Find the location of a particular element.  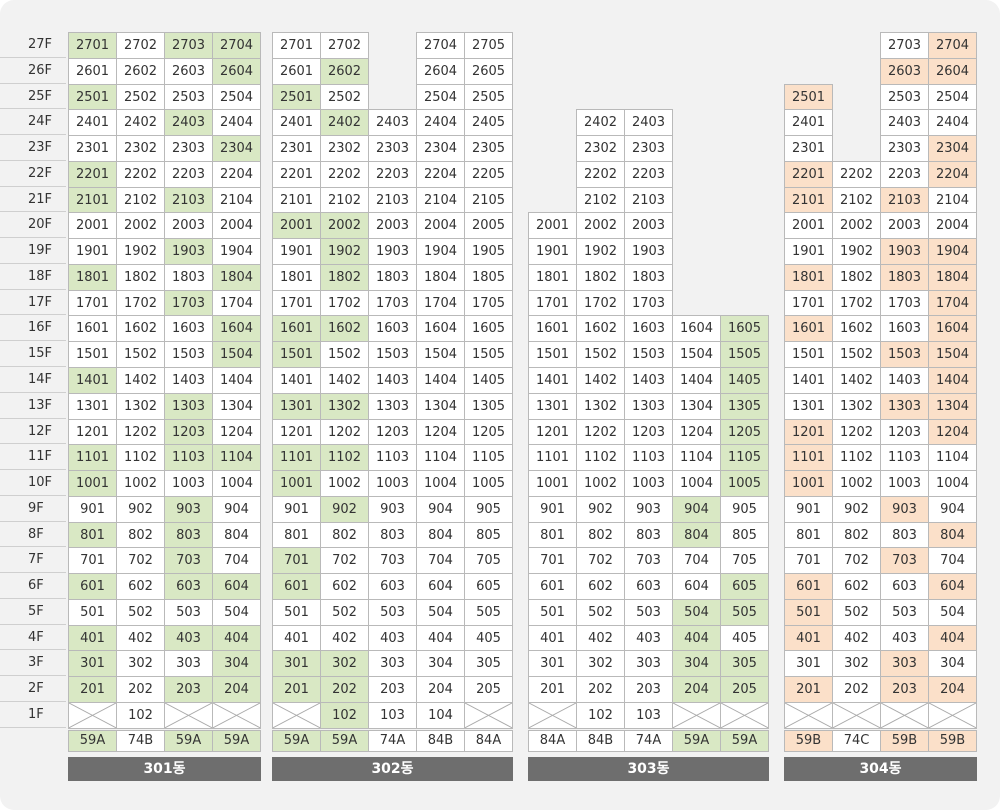

unit-cell: 1605 is located at coordinates (744, 329).